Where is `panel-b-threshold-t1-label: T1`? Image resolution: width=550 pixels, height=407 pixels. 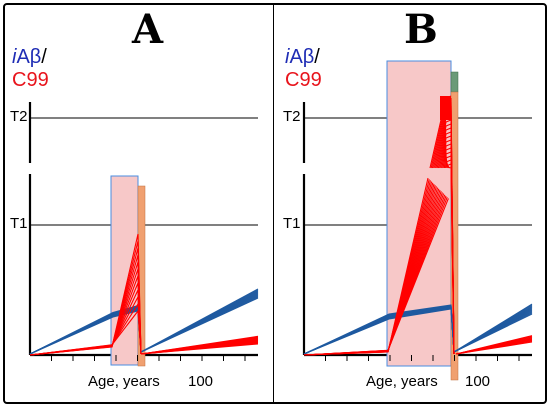
panel-b-threshold-t1-label: T1 is located at coordinates (292, 223).